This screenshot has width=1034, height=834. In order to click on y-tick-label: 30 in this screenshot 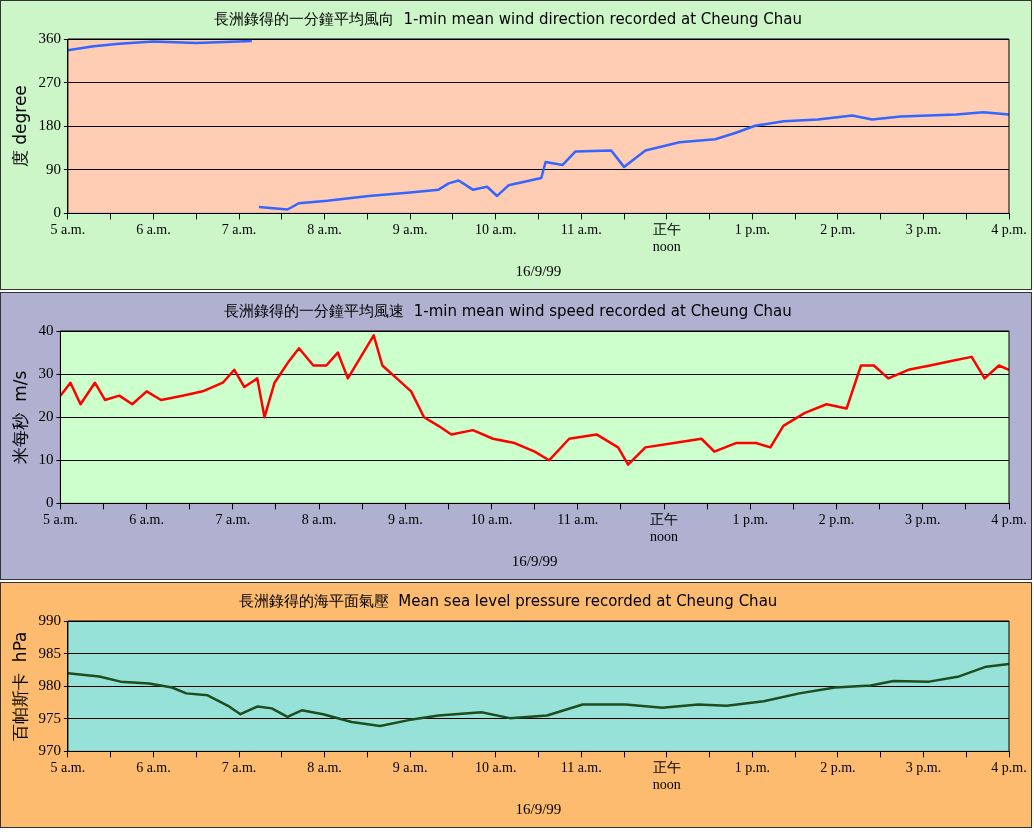, I will do `click(46, 373)`.